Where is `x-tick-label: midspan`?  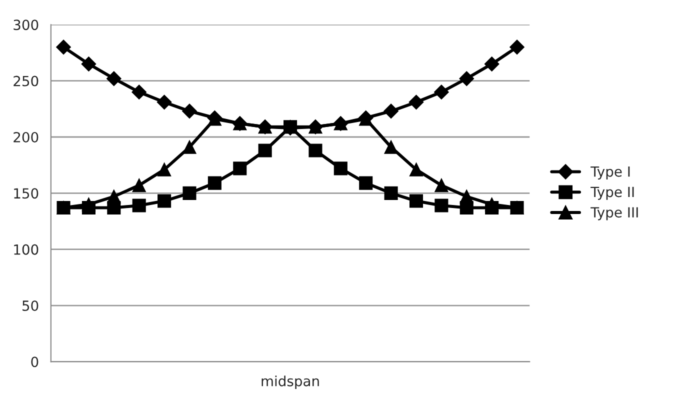
x-tick-label: midspan is located at coordinates (290, 383).